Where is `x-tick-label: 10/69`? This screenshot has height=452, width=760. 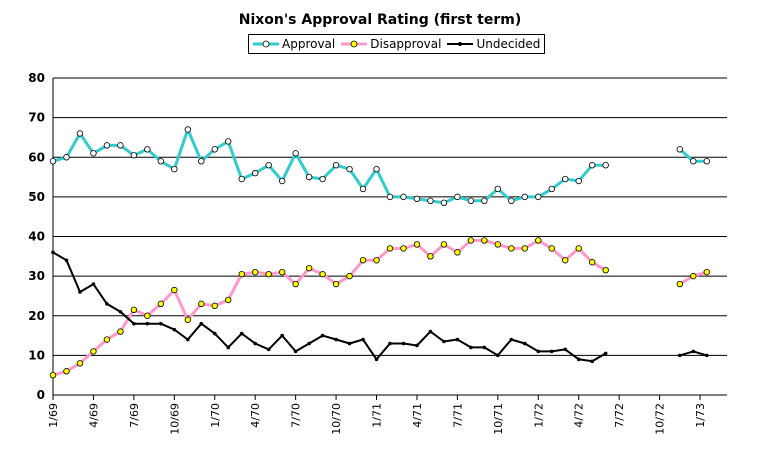 x-tick-label: 10/69 is located at coordinates (174, 419).